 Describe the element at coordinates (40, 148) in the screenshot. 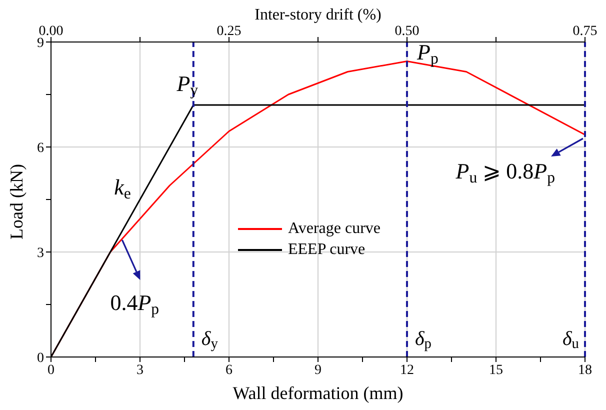

I see `y-tick-label: 6` at that location.